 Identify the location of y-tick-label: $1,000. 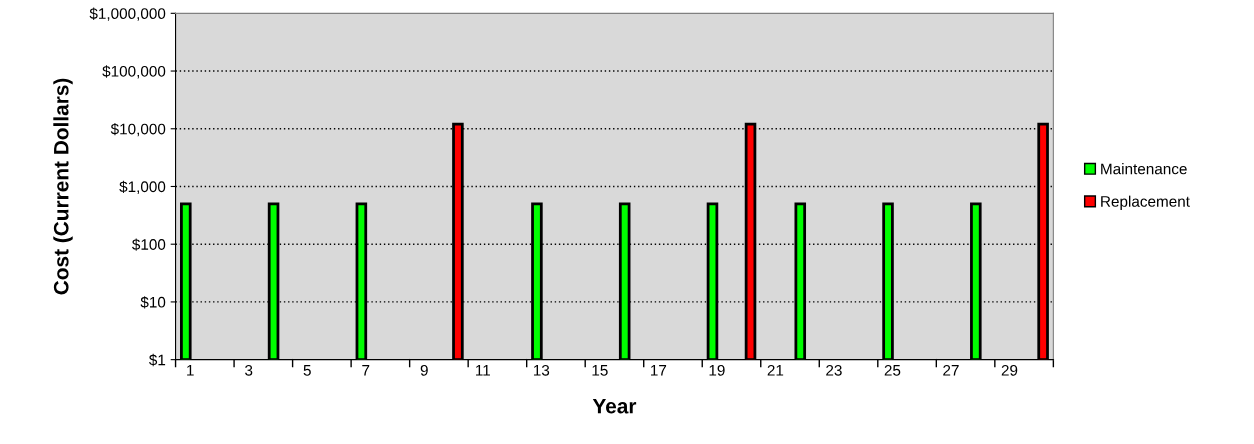
(142, 187).